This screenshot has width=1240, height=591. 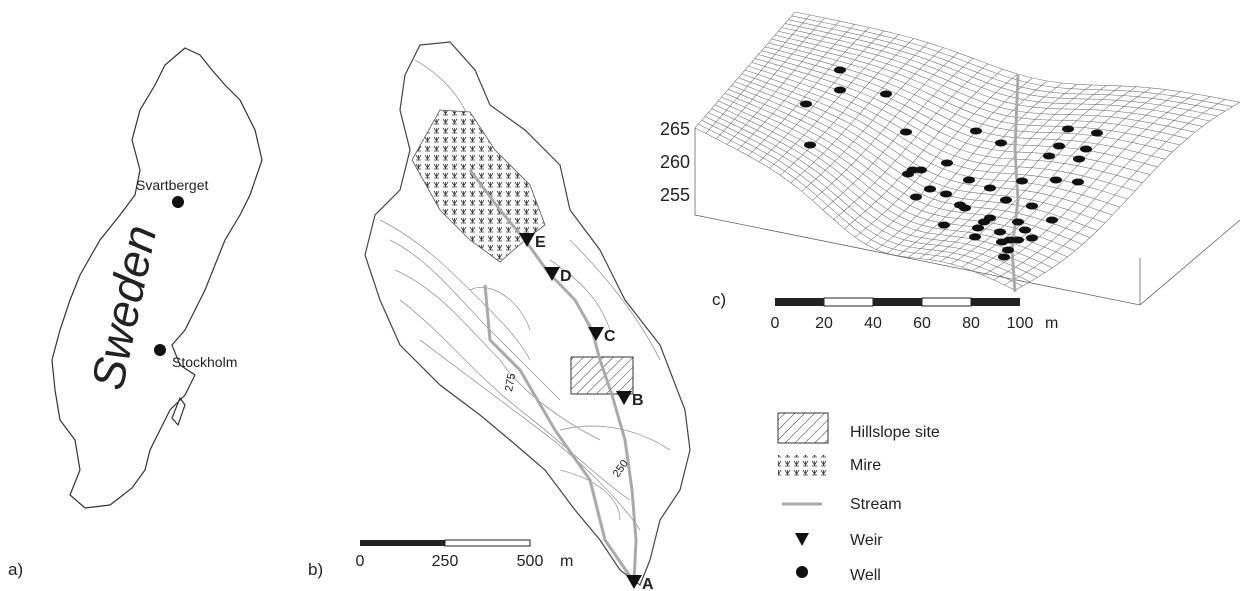 I want to click on scale-label: 20, so click(x=824, y=323).